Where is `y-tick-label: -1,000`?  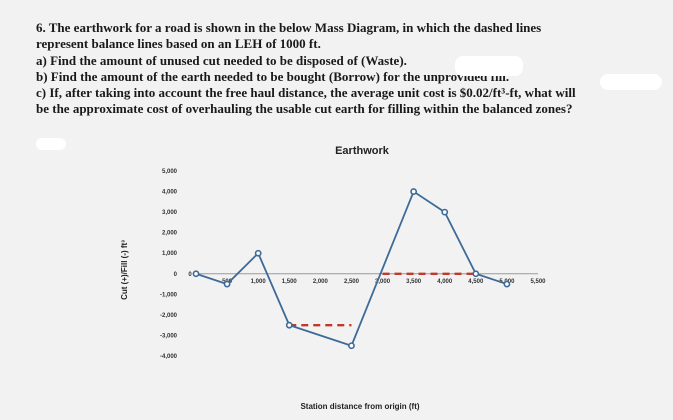
y-tick-label: -1,000 is located at coordinates (169, 295).